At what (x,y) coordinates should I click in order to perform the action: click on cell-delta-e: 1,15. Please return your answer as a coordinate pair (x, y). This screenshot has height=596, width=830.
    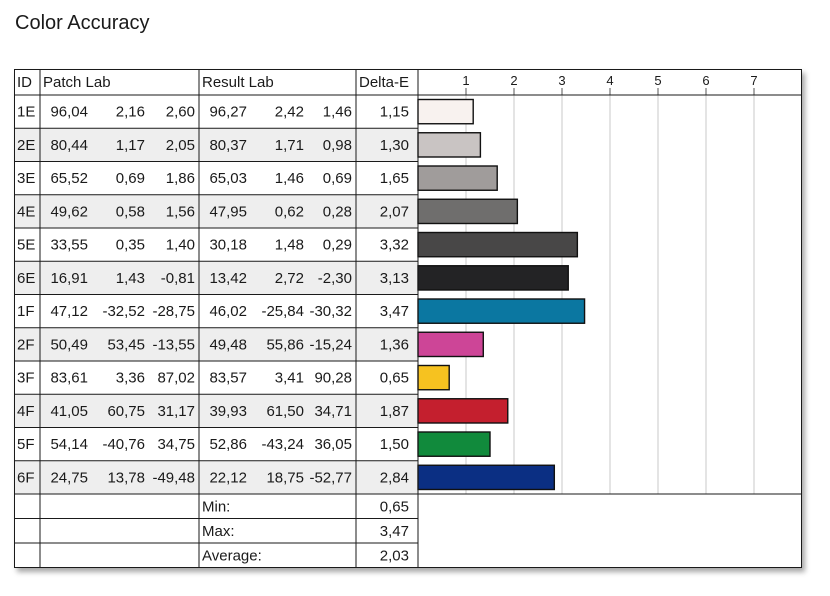
    Looking at the image, I should click on (394, 112).